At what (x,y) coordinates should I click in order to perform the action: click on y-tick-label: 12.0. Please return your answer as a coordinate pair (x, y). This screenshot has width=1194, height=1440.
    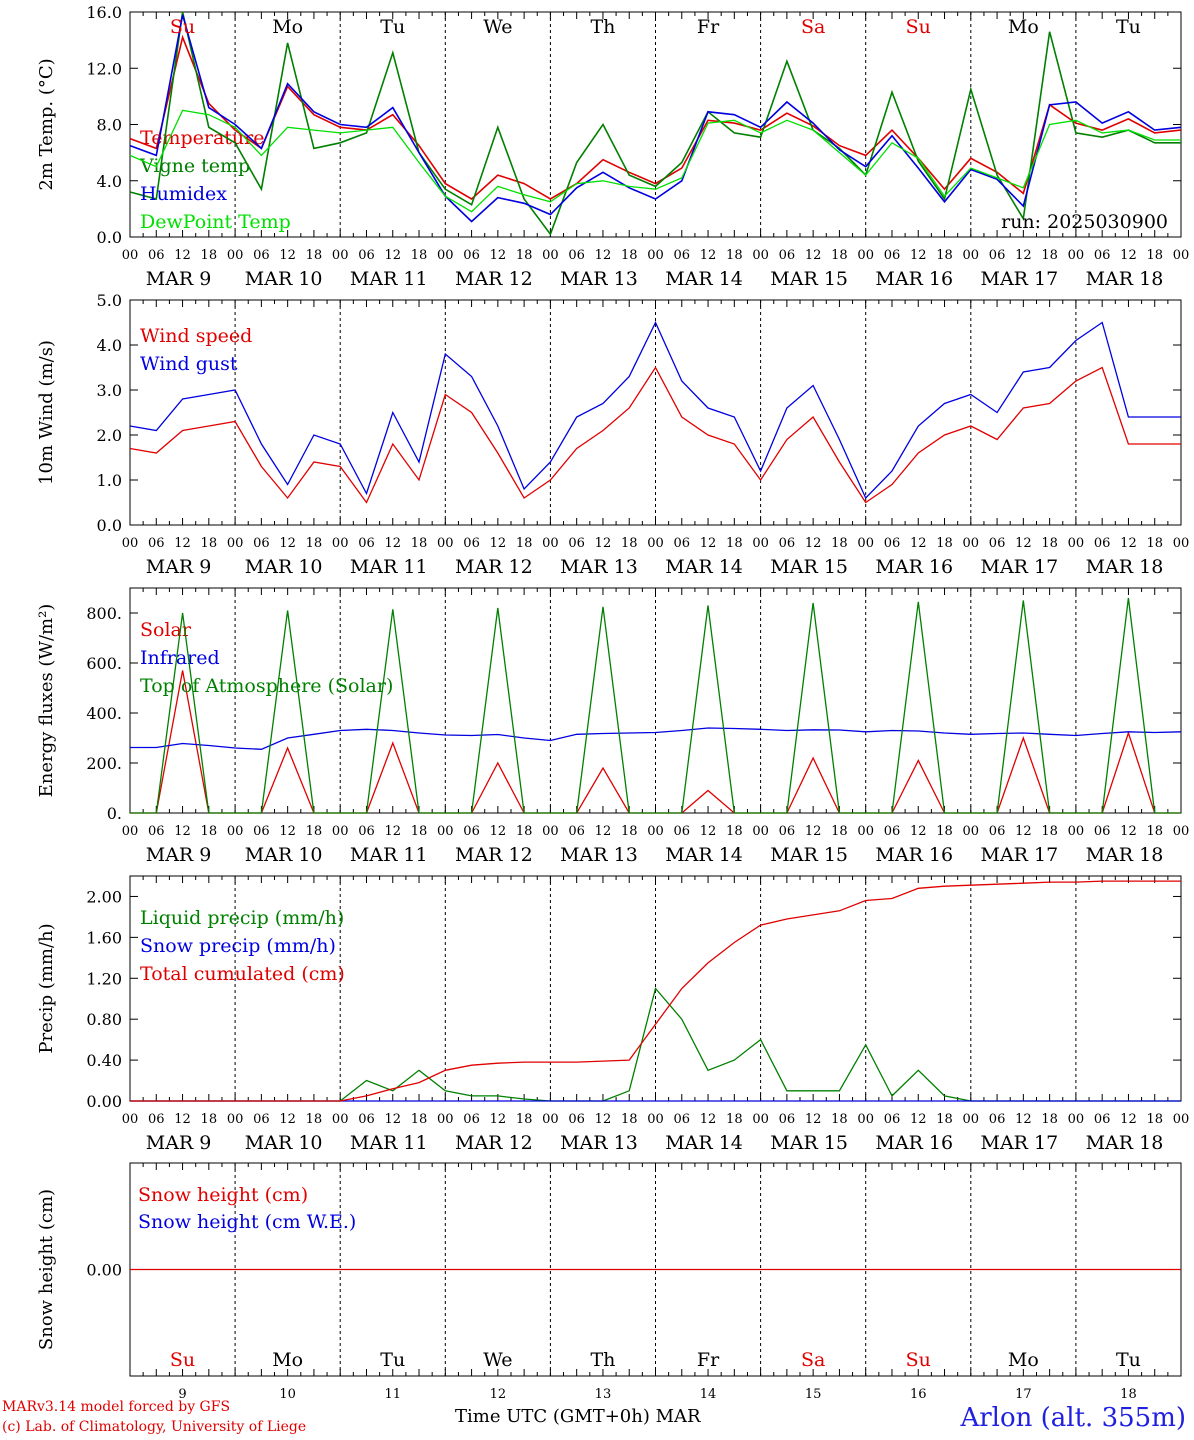
    Looking at the image, I should click on (104, 68).